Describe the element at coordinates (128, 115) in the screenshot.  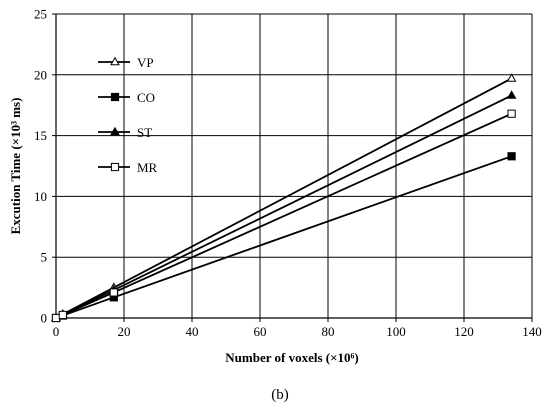
I see `legend: VP CO ST MR` at that location.